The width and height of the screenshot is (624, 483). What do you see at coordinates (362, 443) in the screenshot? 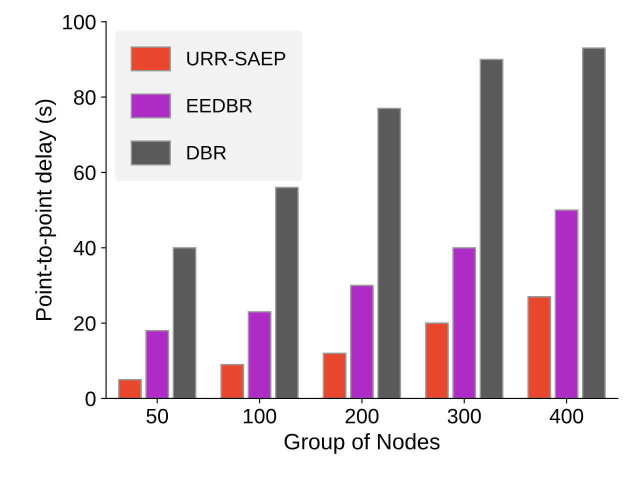
I see `x-axis-title: Group of Nodes` at bounding box center [362, 443].